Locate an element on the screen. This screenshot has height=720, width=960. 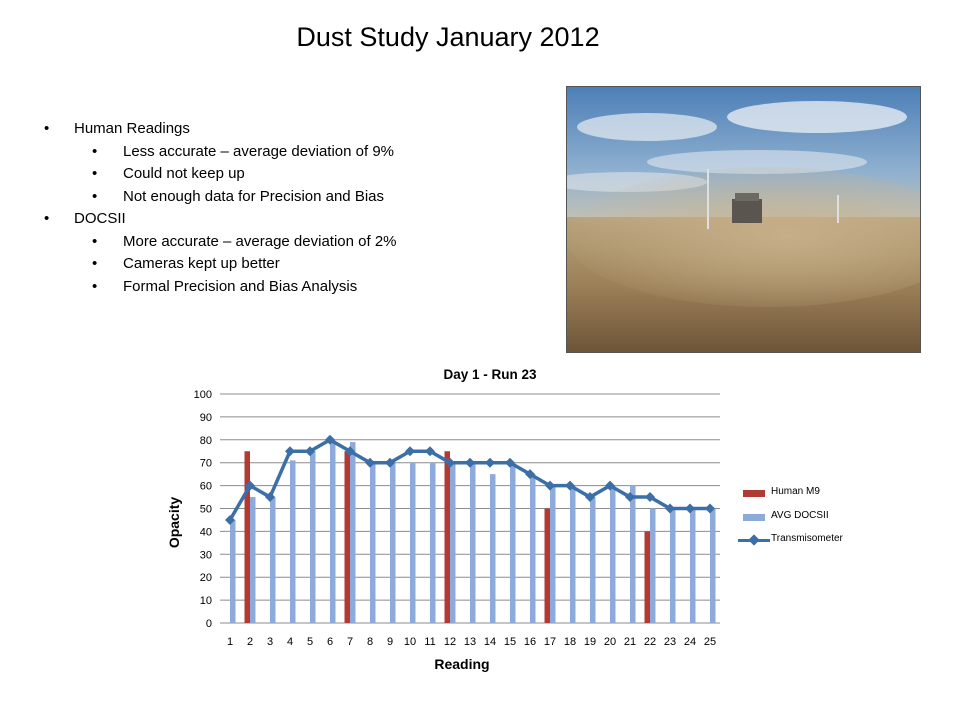
x-tick-label: 6 is located at coordinates (330, 642).